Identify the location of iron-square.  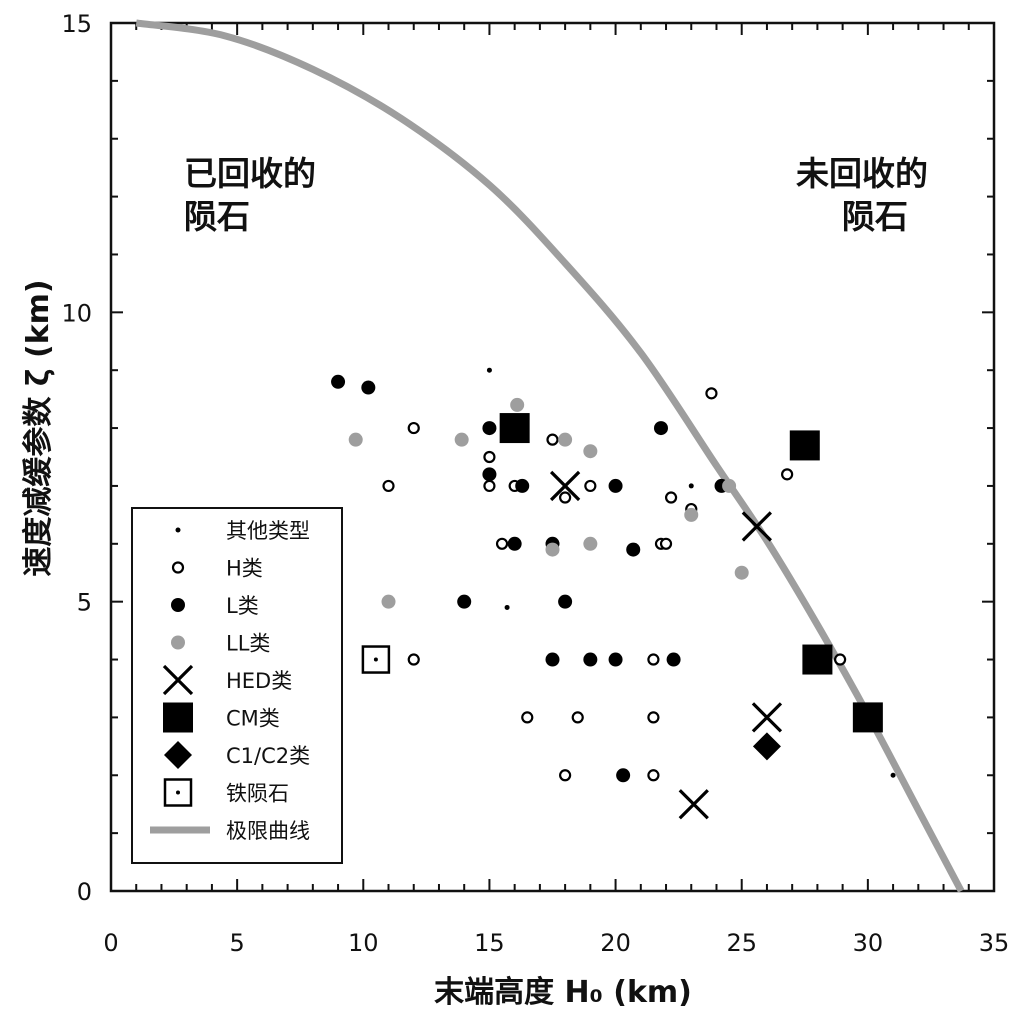
(178, 792).